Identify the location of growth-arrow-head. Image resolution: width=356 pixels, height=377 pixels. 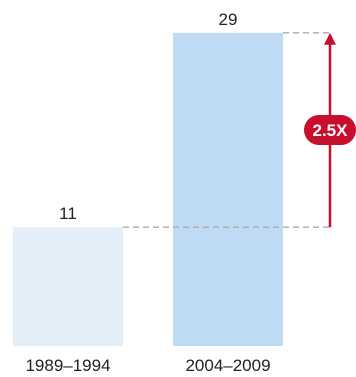
(330, 38).